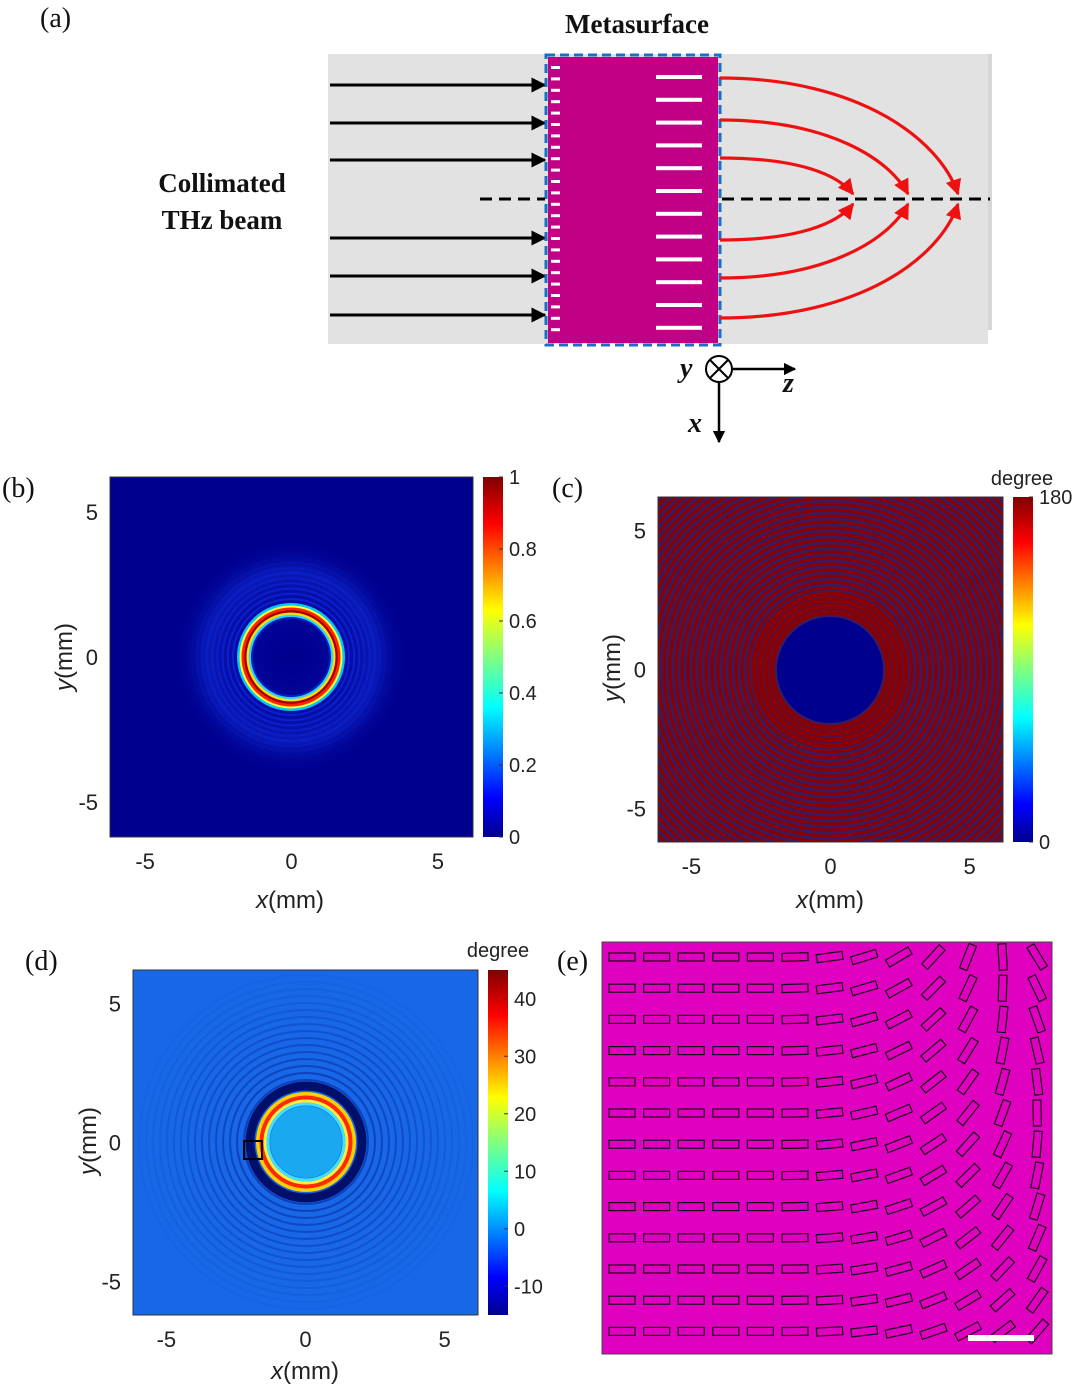  Describe the element at coordinates (145, 861) in the screenshot. I see `panel-b-xtick-label: -5` at that location.